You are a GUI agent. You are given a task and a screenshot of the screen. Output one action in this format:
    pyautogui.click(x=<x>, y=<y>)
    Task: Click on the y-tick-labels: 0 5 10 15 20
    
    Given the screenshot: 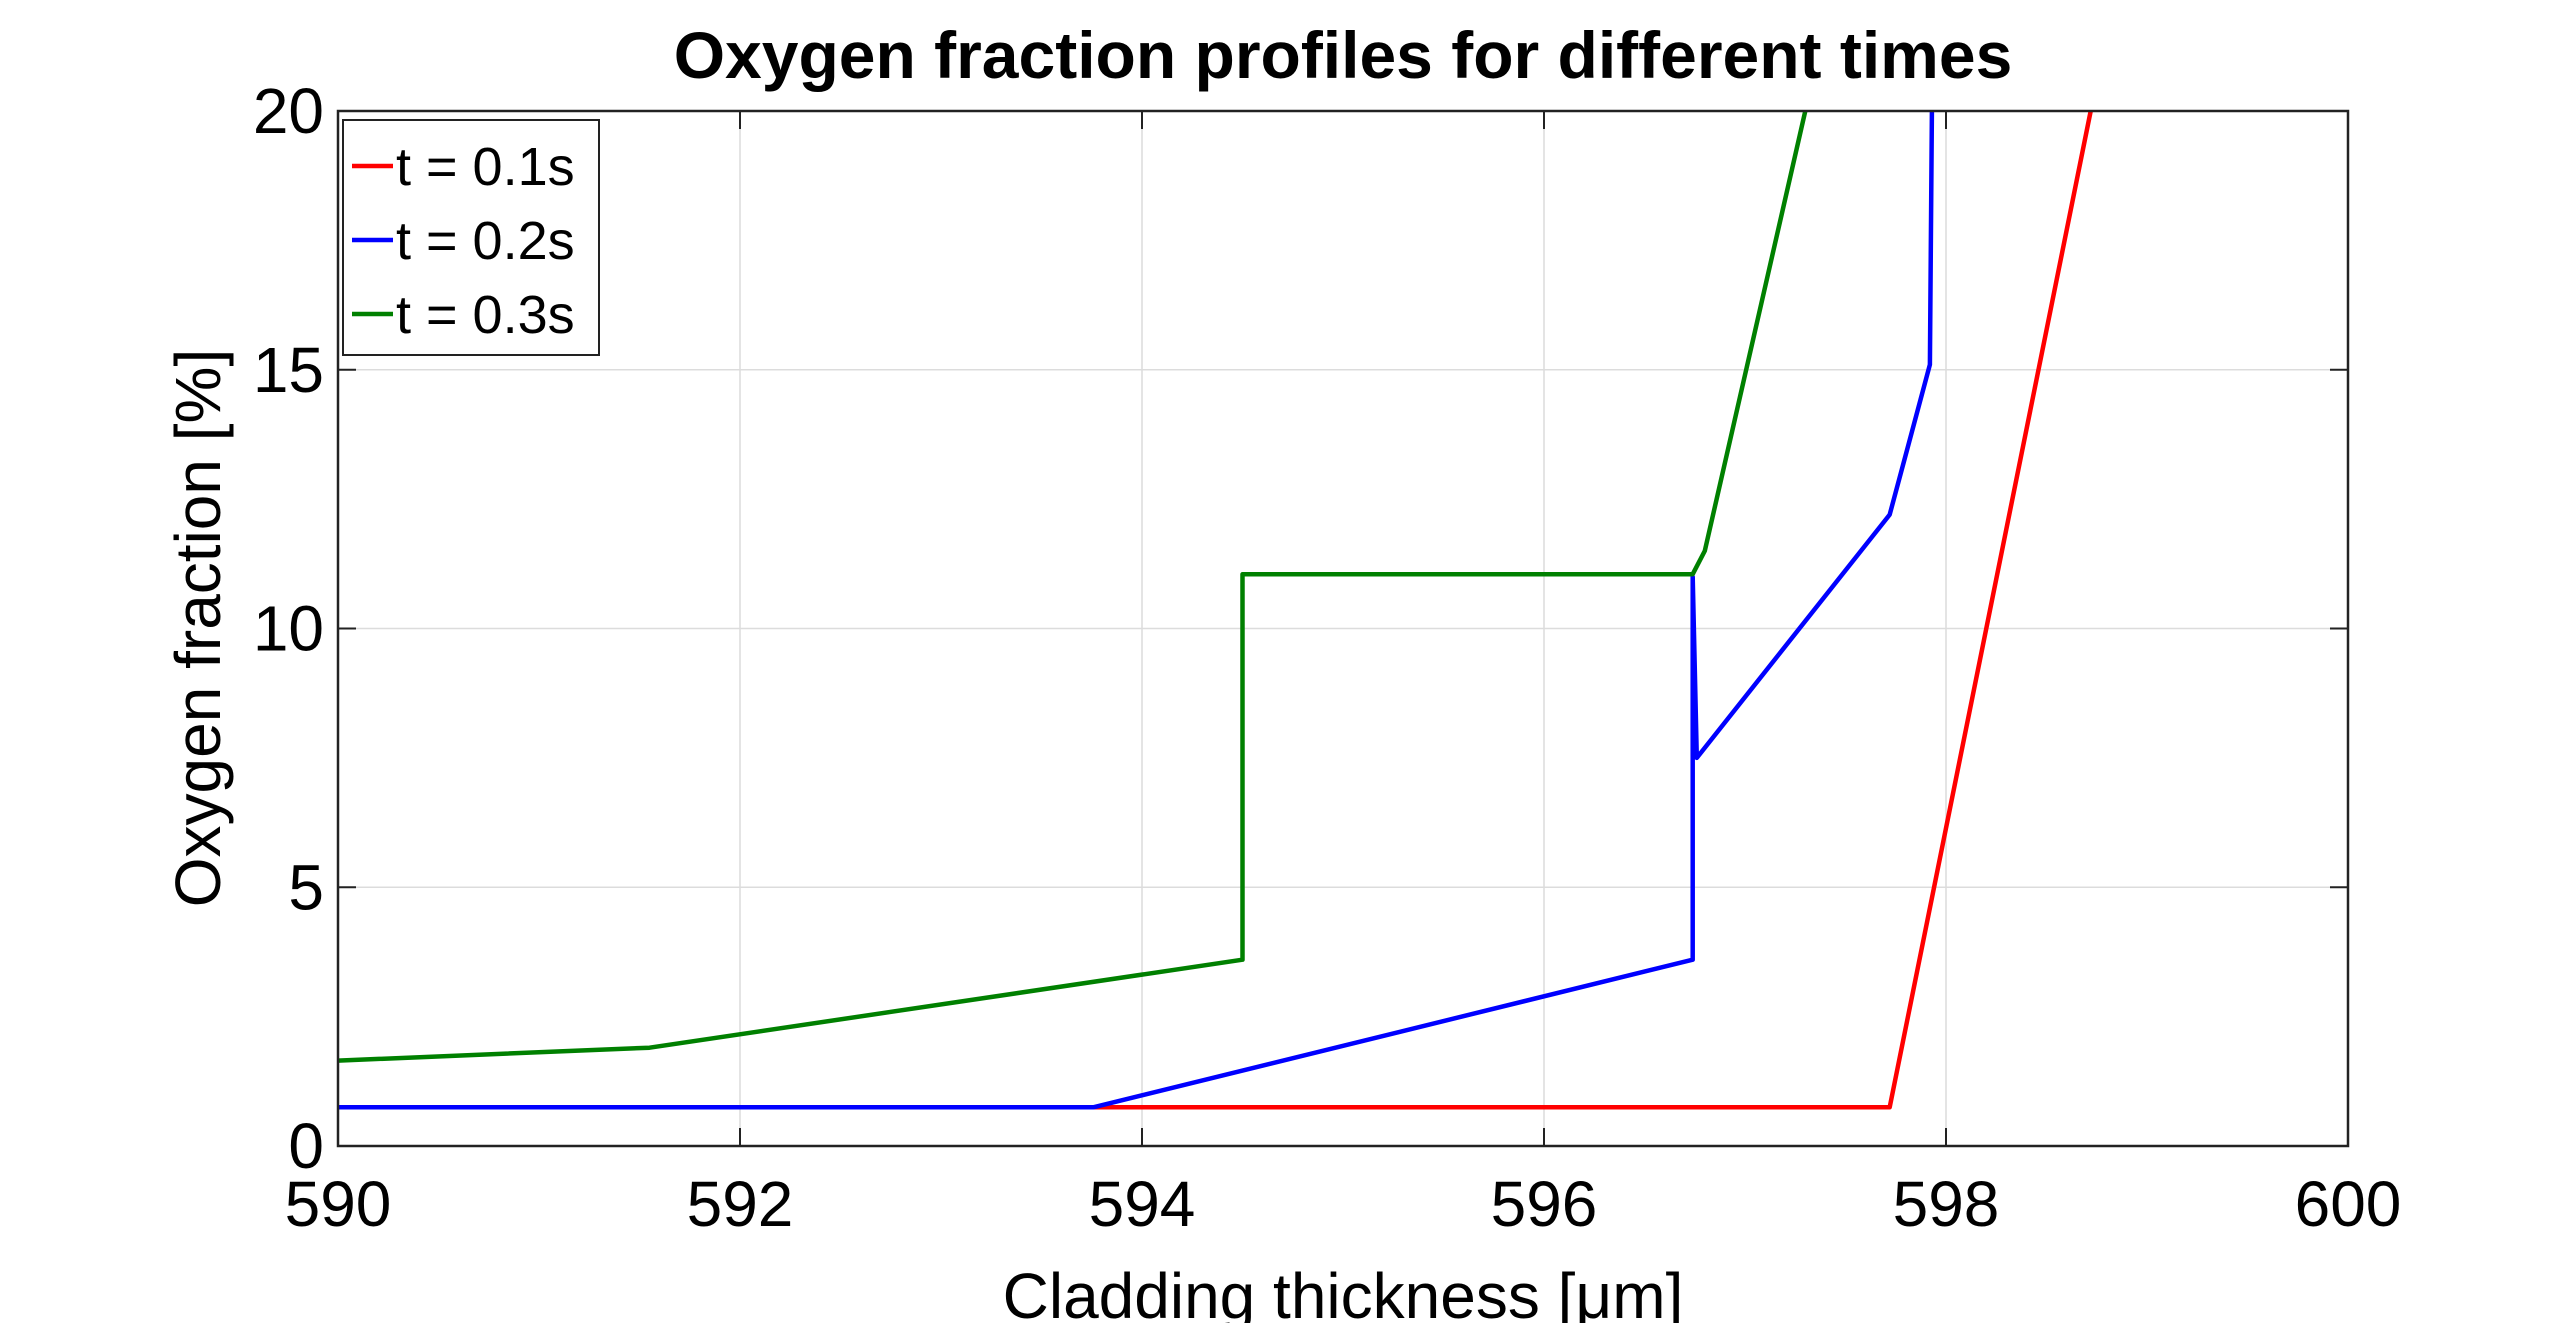 What is the action you would take?
    pyautogui.click(x=288, y=628)
    